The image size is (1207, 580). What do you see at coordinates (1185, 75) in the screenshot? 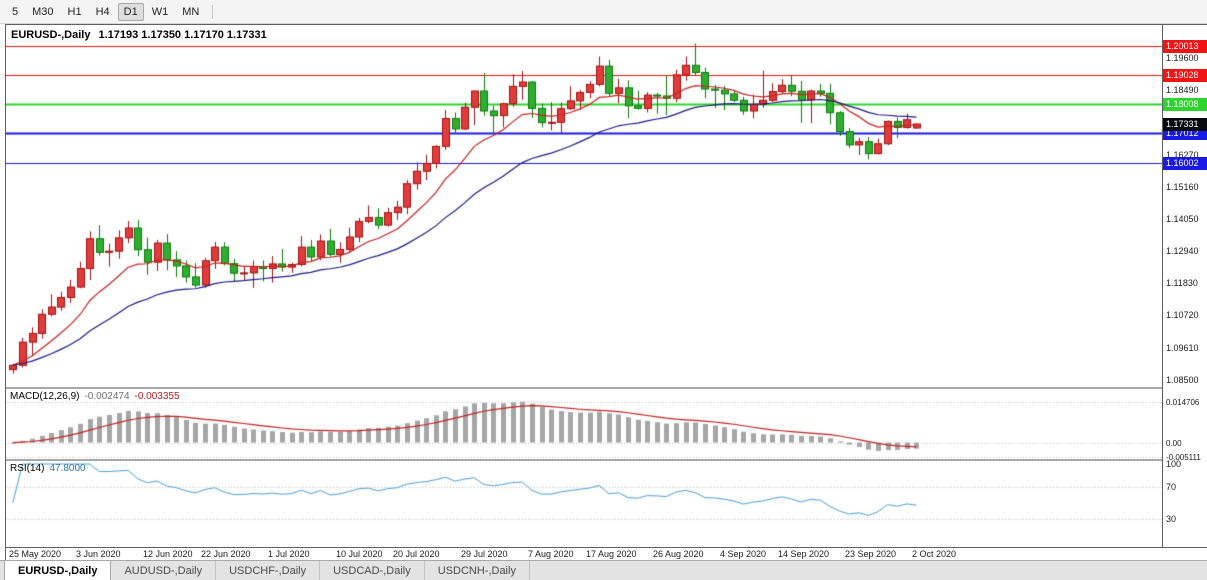
I see `level-price-badge: 1.19028` at bounding box center [1185, 75].